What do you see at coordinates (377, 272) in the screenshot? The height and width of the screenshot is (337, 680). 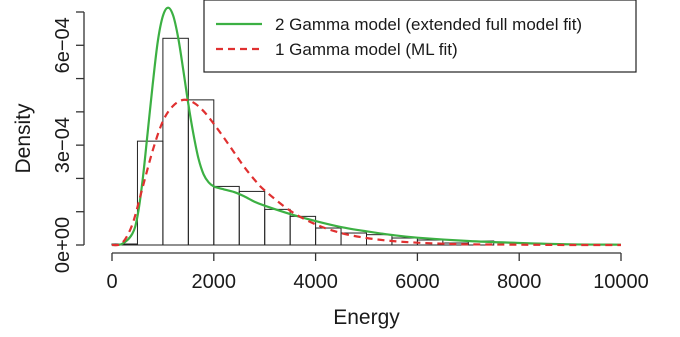 I see `x-axis: 0 2000 4000 6000 8000 10000` at bounding box center [377, 272].